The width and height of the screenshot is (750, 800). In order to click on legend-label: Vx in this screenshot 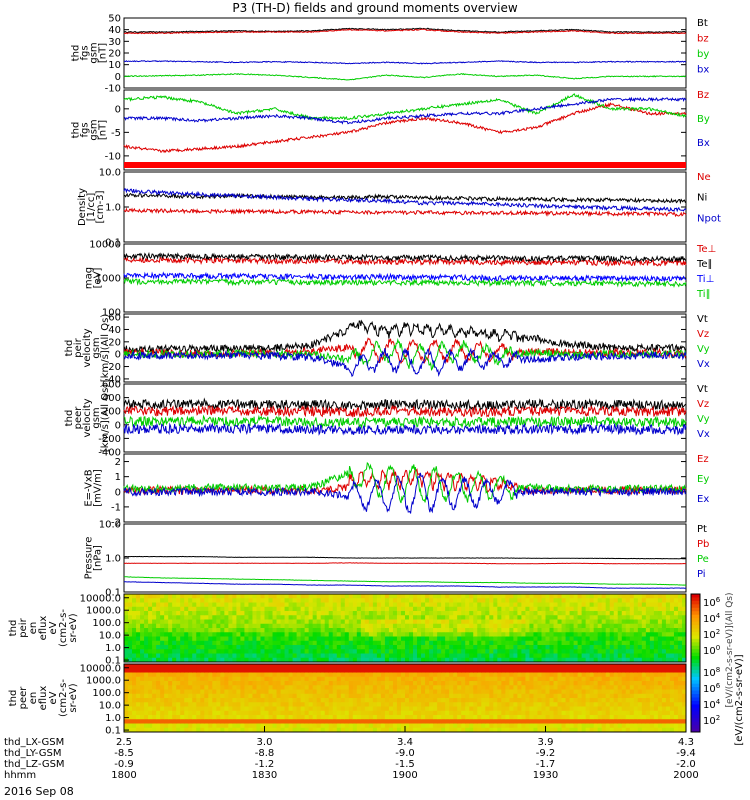, I will do `click(703, 434)`.